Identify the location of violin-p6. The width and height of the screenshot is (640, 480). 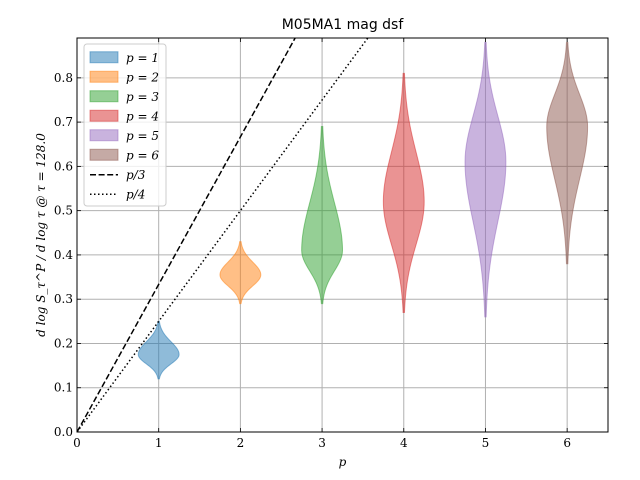
(567, 153).